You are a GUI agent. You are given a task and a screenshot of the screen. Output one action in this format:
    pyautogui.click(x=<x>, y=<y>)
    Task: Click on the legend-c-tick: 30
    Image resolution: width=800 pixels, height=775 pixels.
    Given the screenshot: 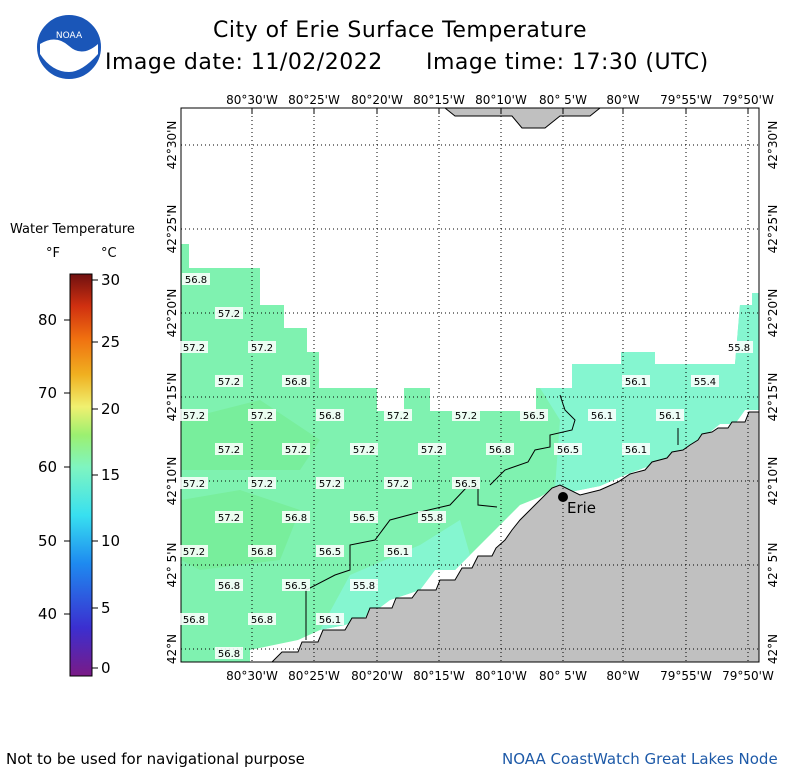 What is the action you would take?
    pyautogui.click(x=110, y=280)
    